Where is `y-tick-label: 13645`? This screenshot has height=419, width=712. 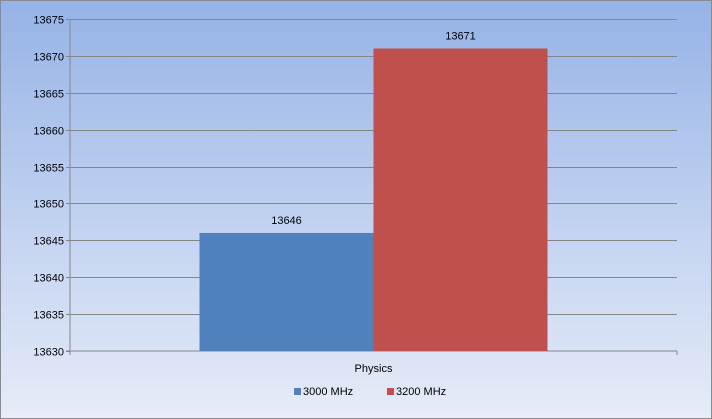
y-tick-label: 13645 is located at coordinates (48, 242).